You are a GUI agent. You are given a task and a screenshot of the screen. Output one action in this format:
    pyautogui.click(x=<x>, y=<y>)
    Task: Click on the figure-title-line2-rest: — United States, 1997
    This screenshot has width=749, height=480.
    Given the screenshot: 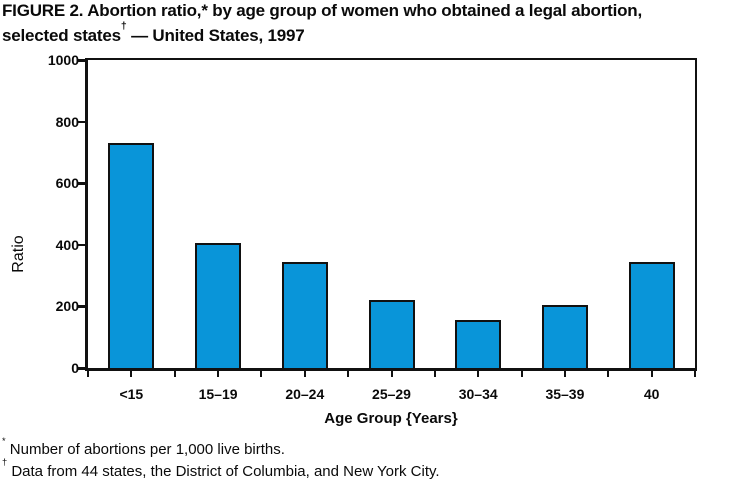 What is the action you would take?
    pyautogui.click(x=216, y=35)
    